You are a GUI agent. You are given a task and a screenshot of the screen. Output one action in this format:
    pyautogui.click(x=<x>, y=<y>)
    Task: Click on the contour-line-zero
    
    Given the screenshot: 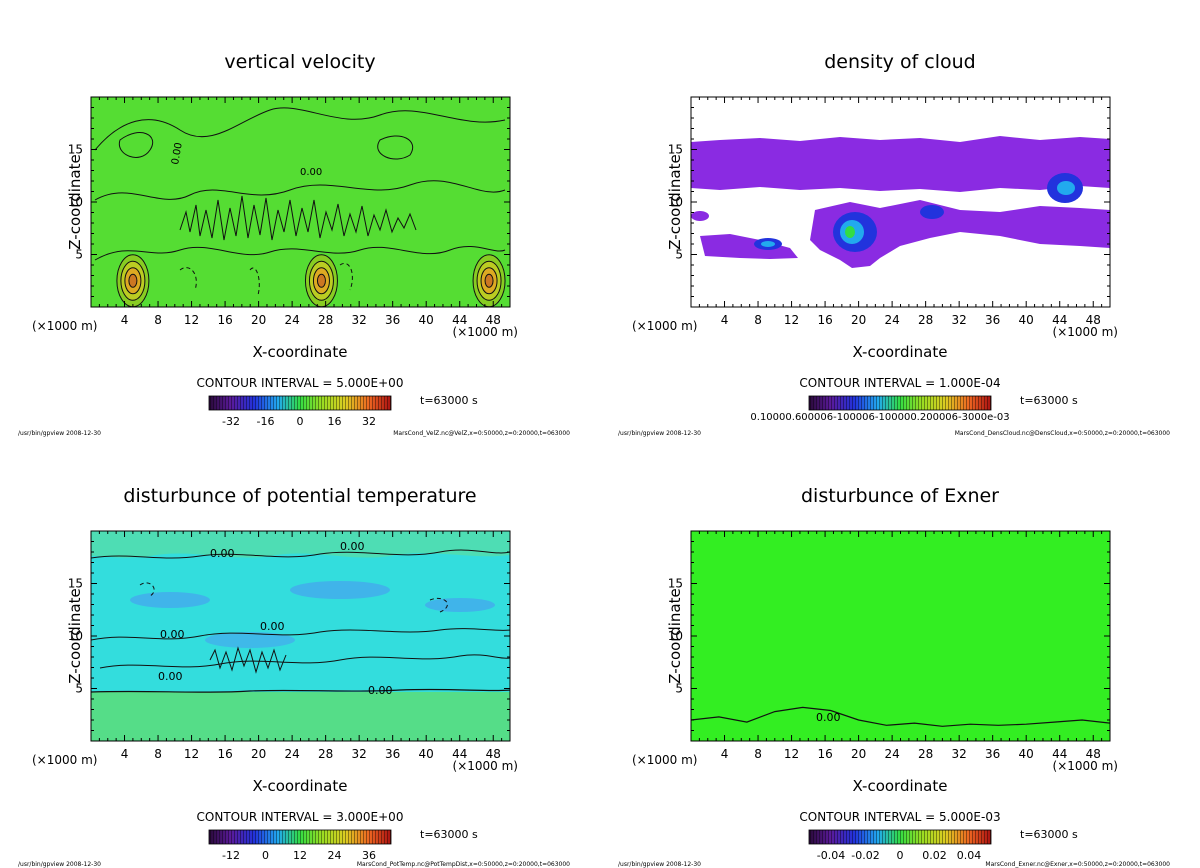 What is the action you would take?
    pyautogui.click(x=900, y=716)
    